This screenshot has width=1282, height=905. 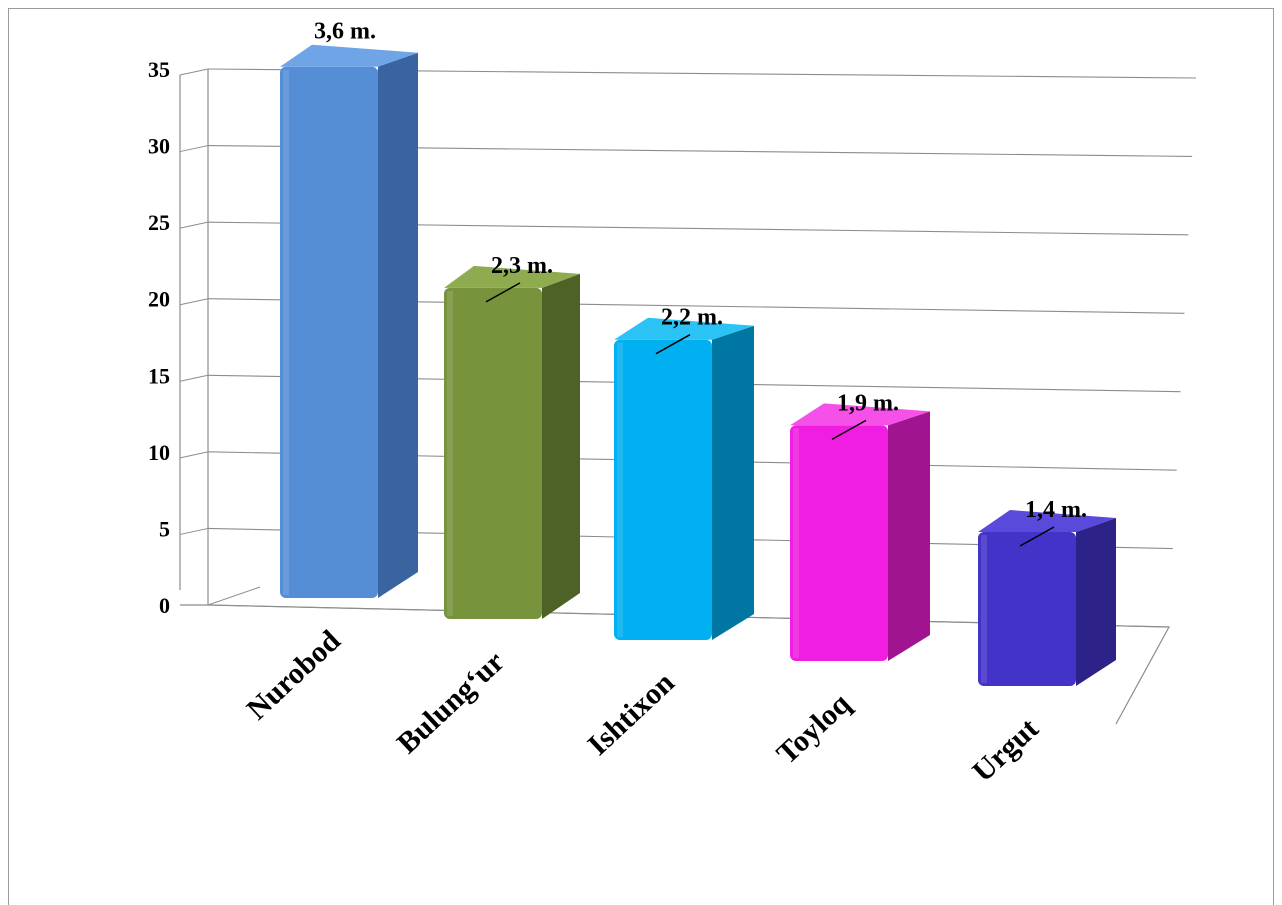 What do you see at coordinates (164, 605) in the screenshot?
I see `y-tick-label: 0` at bounding box center [164, 605].